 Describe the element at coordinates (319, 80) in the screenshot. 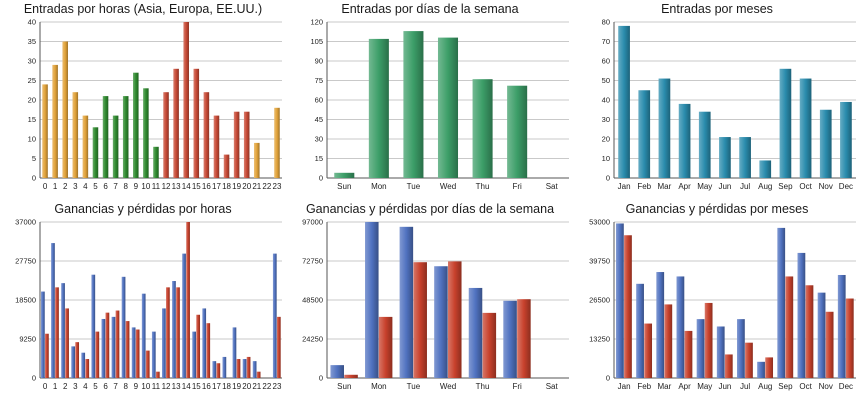

I see `y-tick-label: 75` at that location.